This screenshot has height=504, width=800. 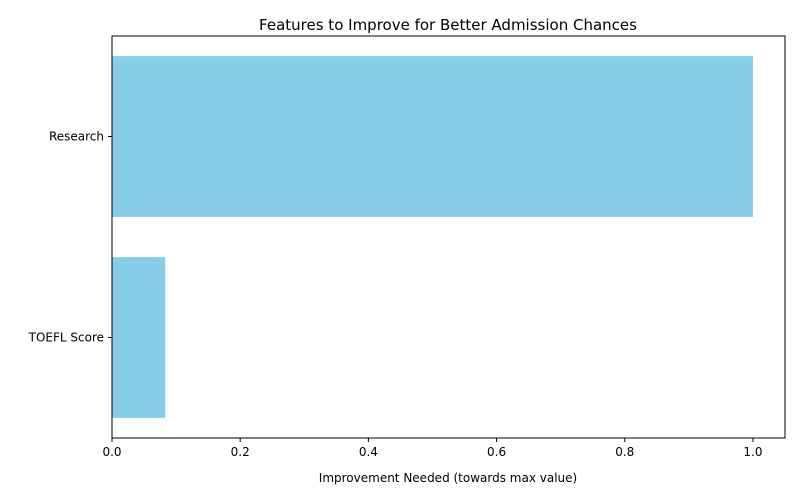 I want to click on y-tick-label: Research, so click(x=76, y=137).